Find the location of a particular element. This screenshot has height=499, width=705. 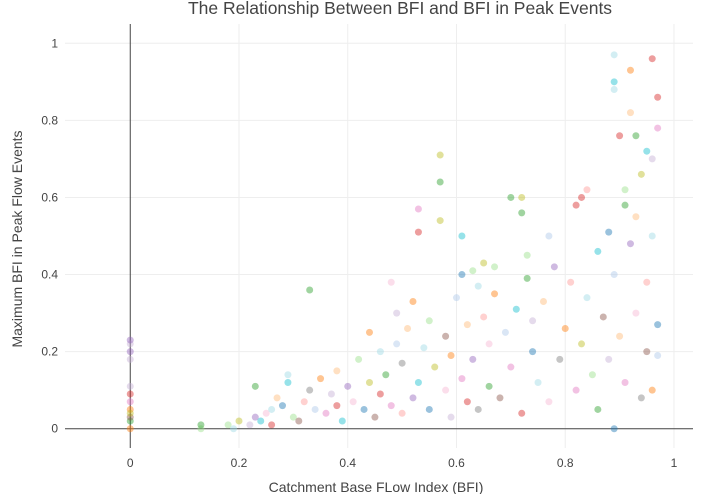

x-tick-label: 1 is located at coordinates (674, 463).